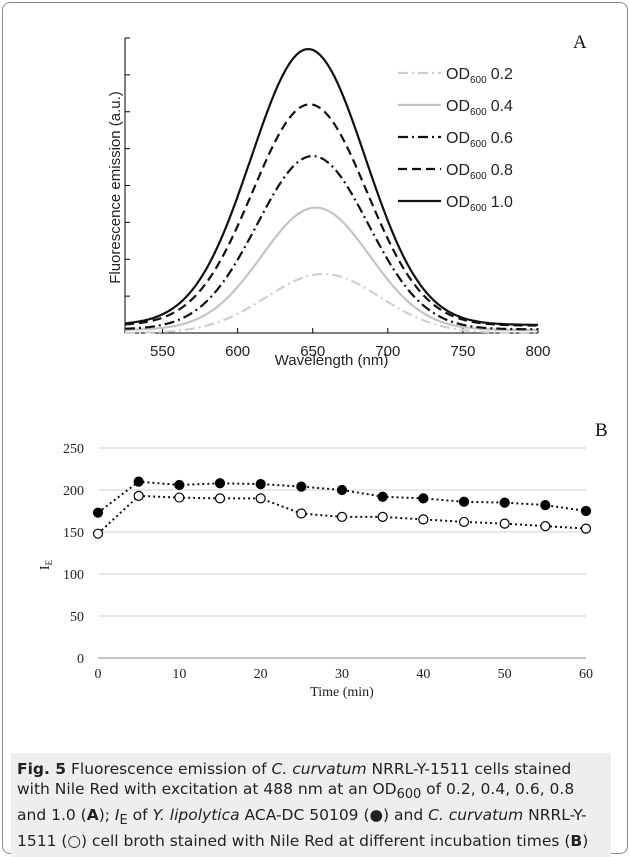  Describe the element at coordinates (106, 815) in the screenshot. I see `caption-text: );` at that location.